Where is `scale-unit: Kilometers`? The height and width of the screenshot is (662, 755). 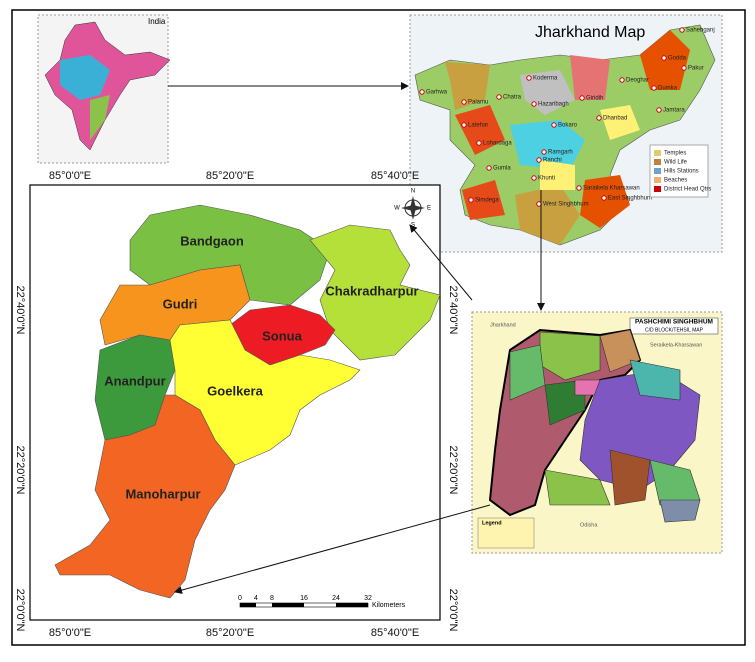
scale-unit: Kilometers is located at coordinates (389, 605).